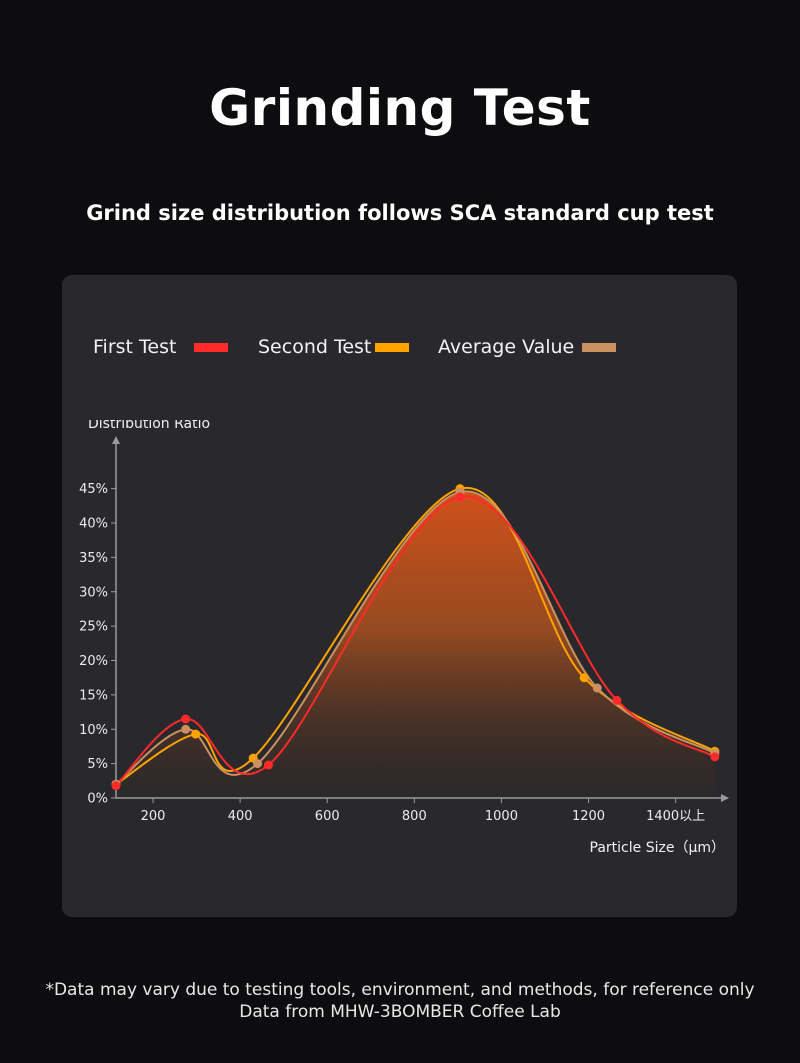 Image resolution: width=800 pixels, height=1063 pixels. Describe the element at coordinates (149, 426) in the screenshot. I see `y-axis-title: Distribution Ratio` at that location.